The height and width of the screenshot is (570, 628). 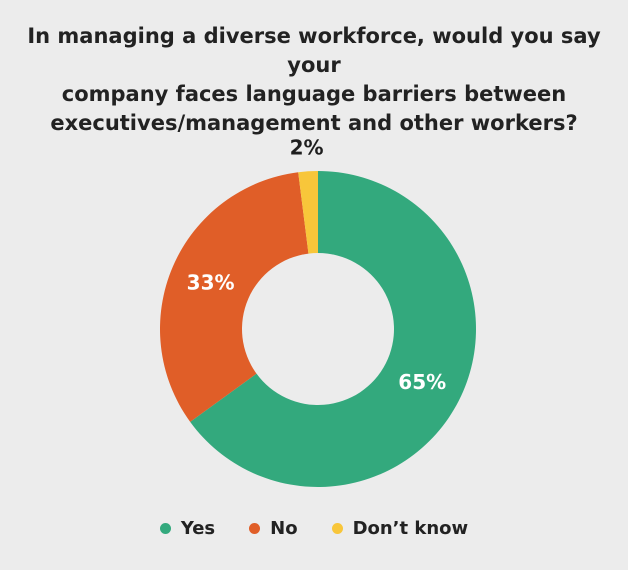 What do you see at coordinates (211, 283) in the screenshot?
I see `data-label-no: 33%` at bounding box center [211, 283].